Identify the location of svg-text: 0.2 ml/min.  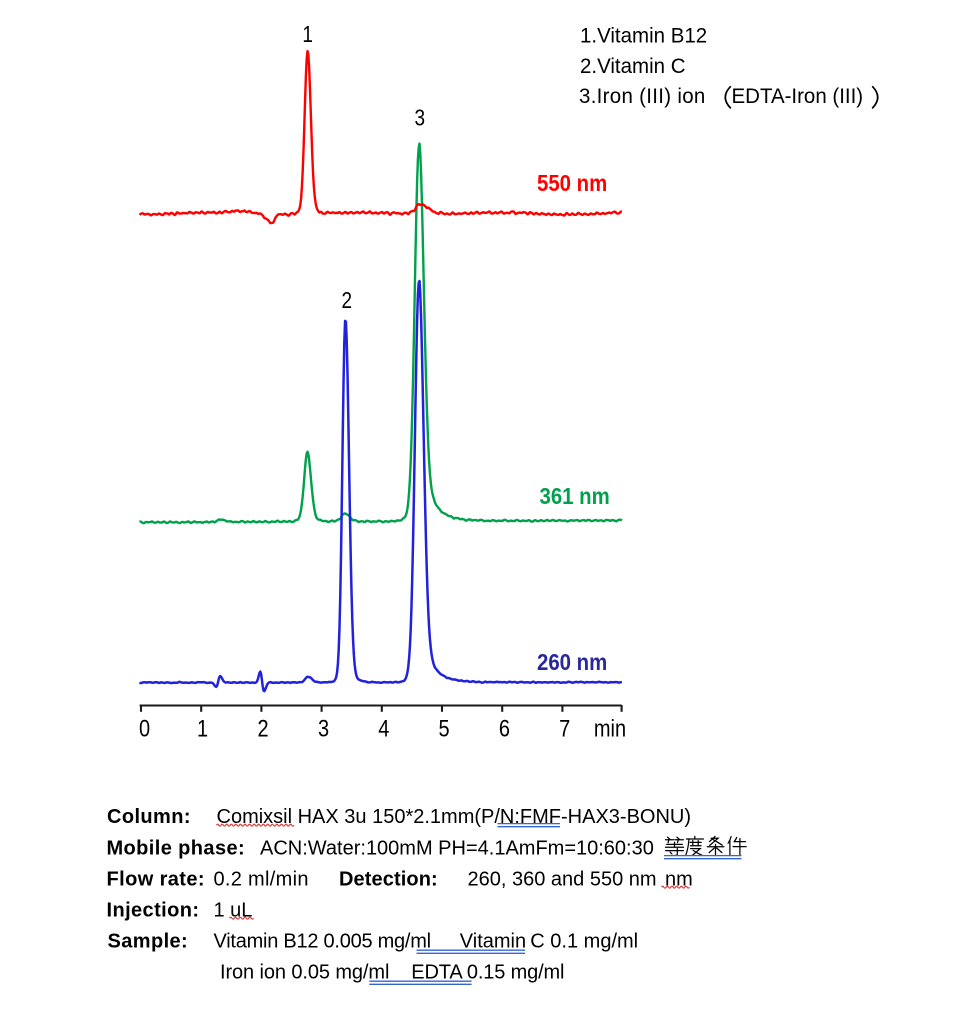
(261, 879).